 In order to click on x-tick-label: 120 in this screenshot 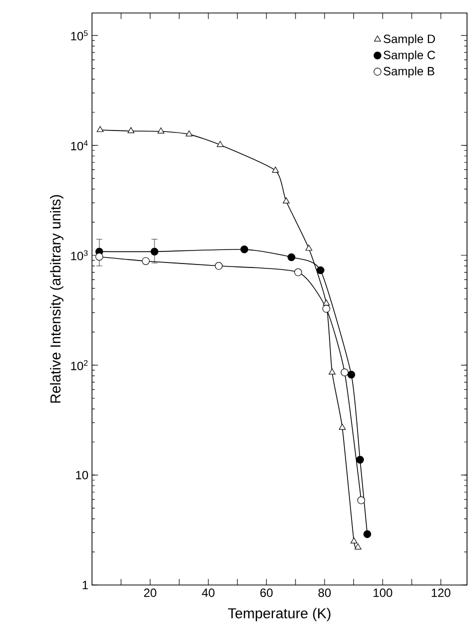, I will do `click(441, 592)`.